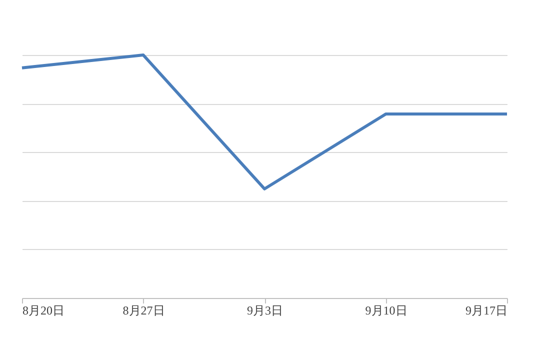 The height and width of the screenshot is (341, 541). I want to click on x-tick-label: 8月27日, so click(143, 311).